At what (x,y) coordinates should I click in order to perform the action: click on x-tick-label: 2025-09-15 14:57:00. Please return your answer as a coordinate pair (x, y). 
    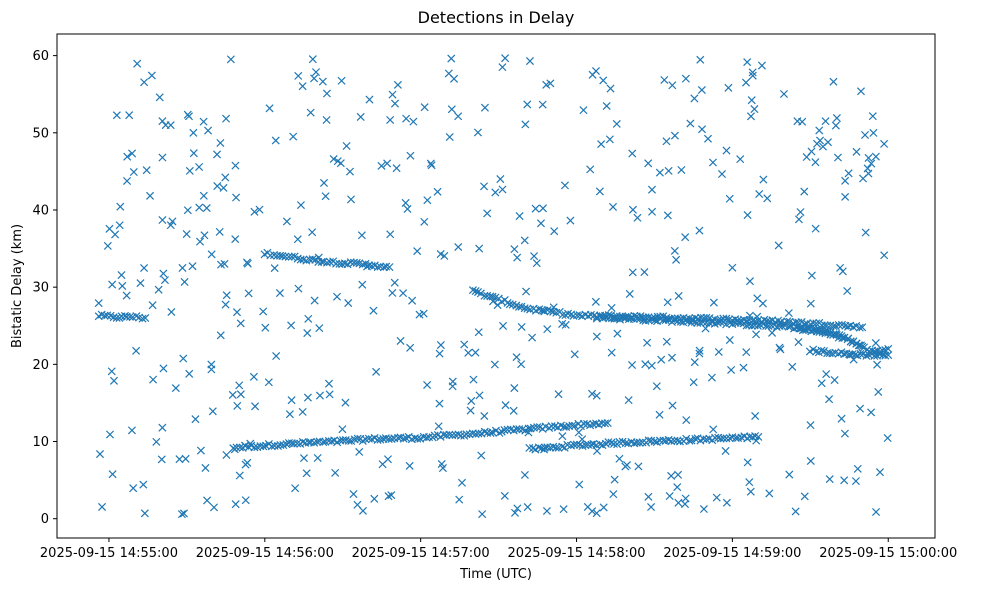
    Looking at the image, I should click on (421, 553).